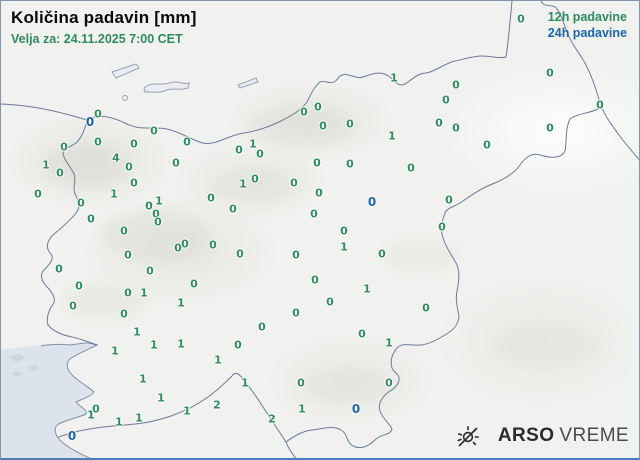 This screenshot has height=460, width=640. I want to click on lake, so click(248, 83).